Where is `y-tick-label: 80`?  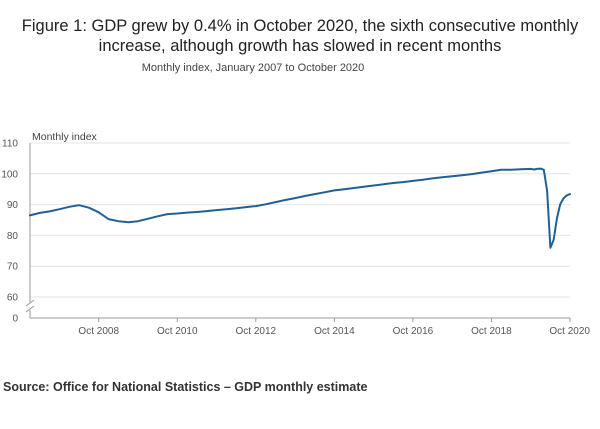
y-tick-label: 80 is located at coordinates (13, 236).